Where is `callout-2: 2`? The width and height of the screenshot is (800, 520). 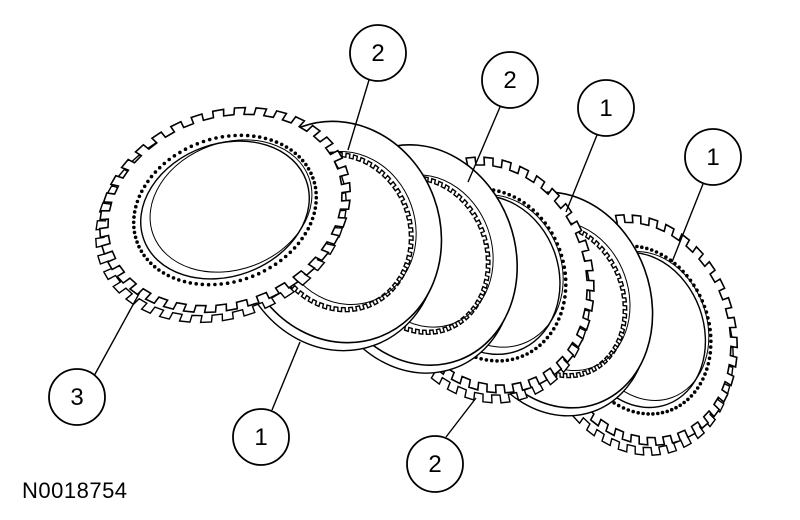 callout-2: 2 is located at coordinates (510, 80).